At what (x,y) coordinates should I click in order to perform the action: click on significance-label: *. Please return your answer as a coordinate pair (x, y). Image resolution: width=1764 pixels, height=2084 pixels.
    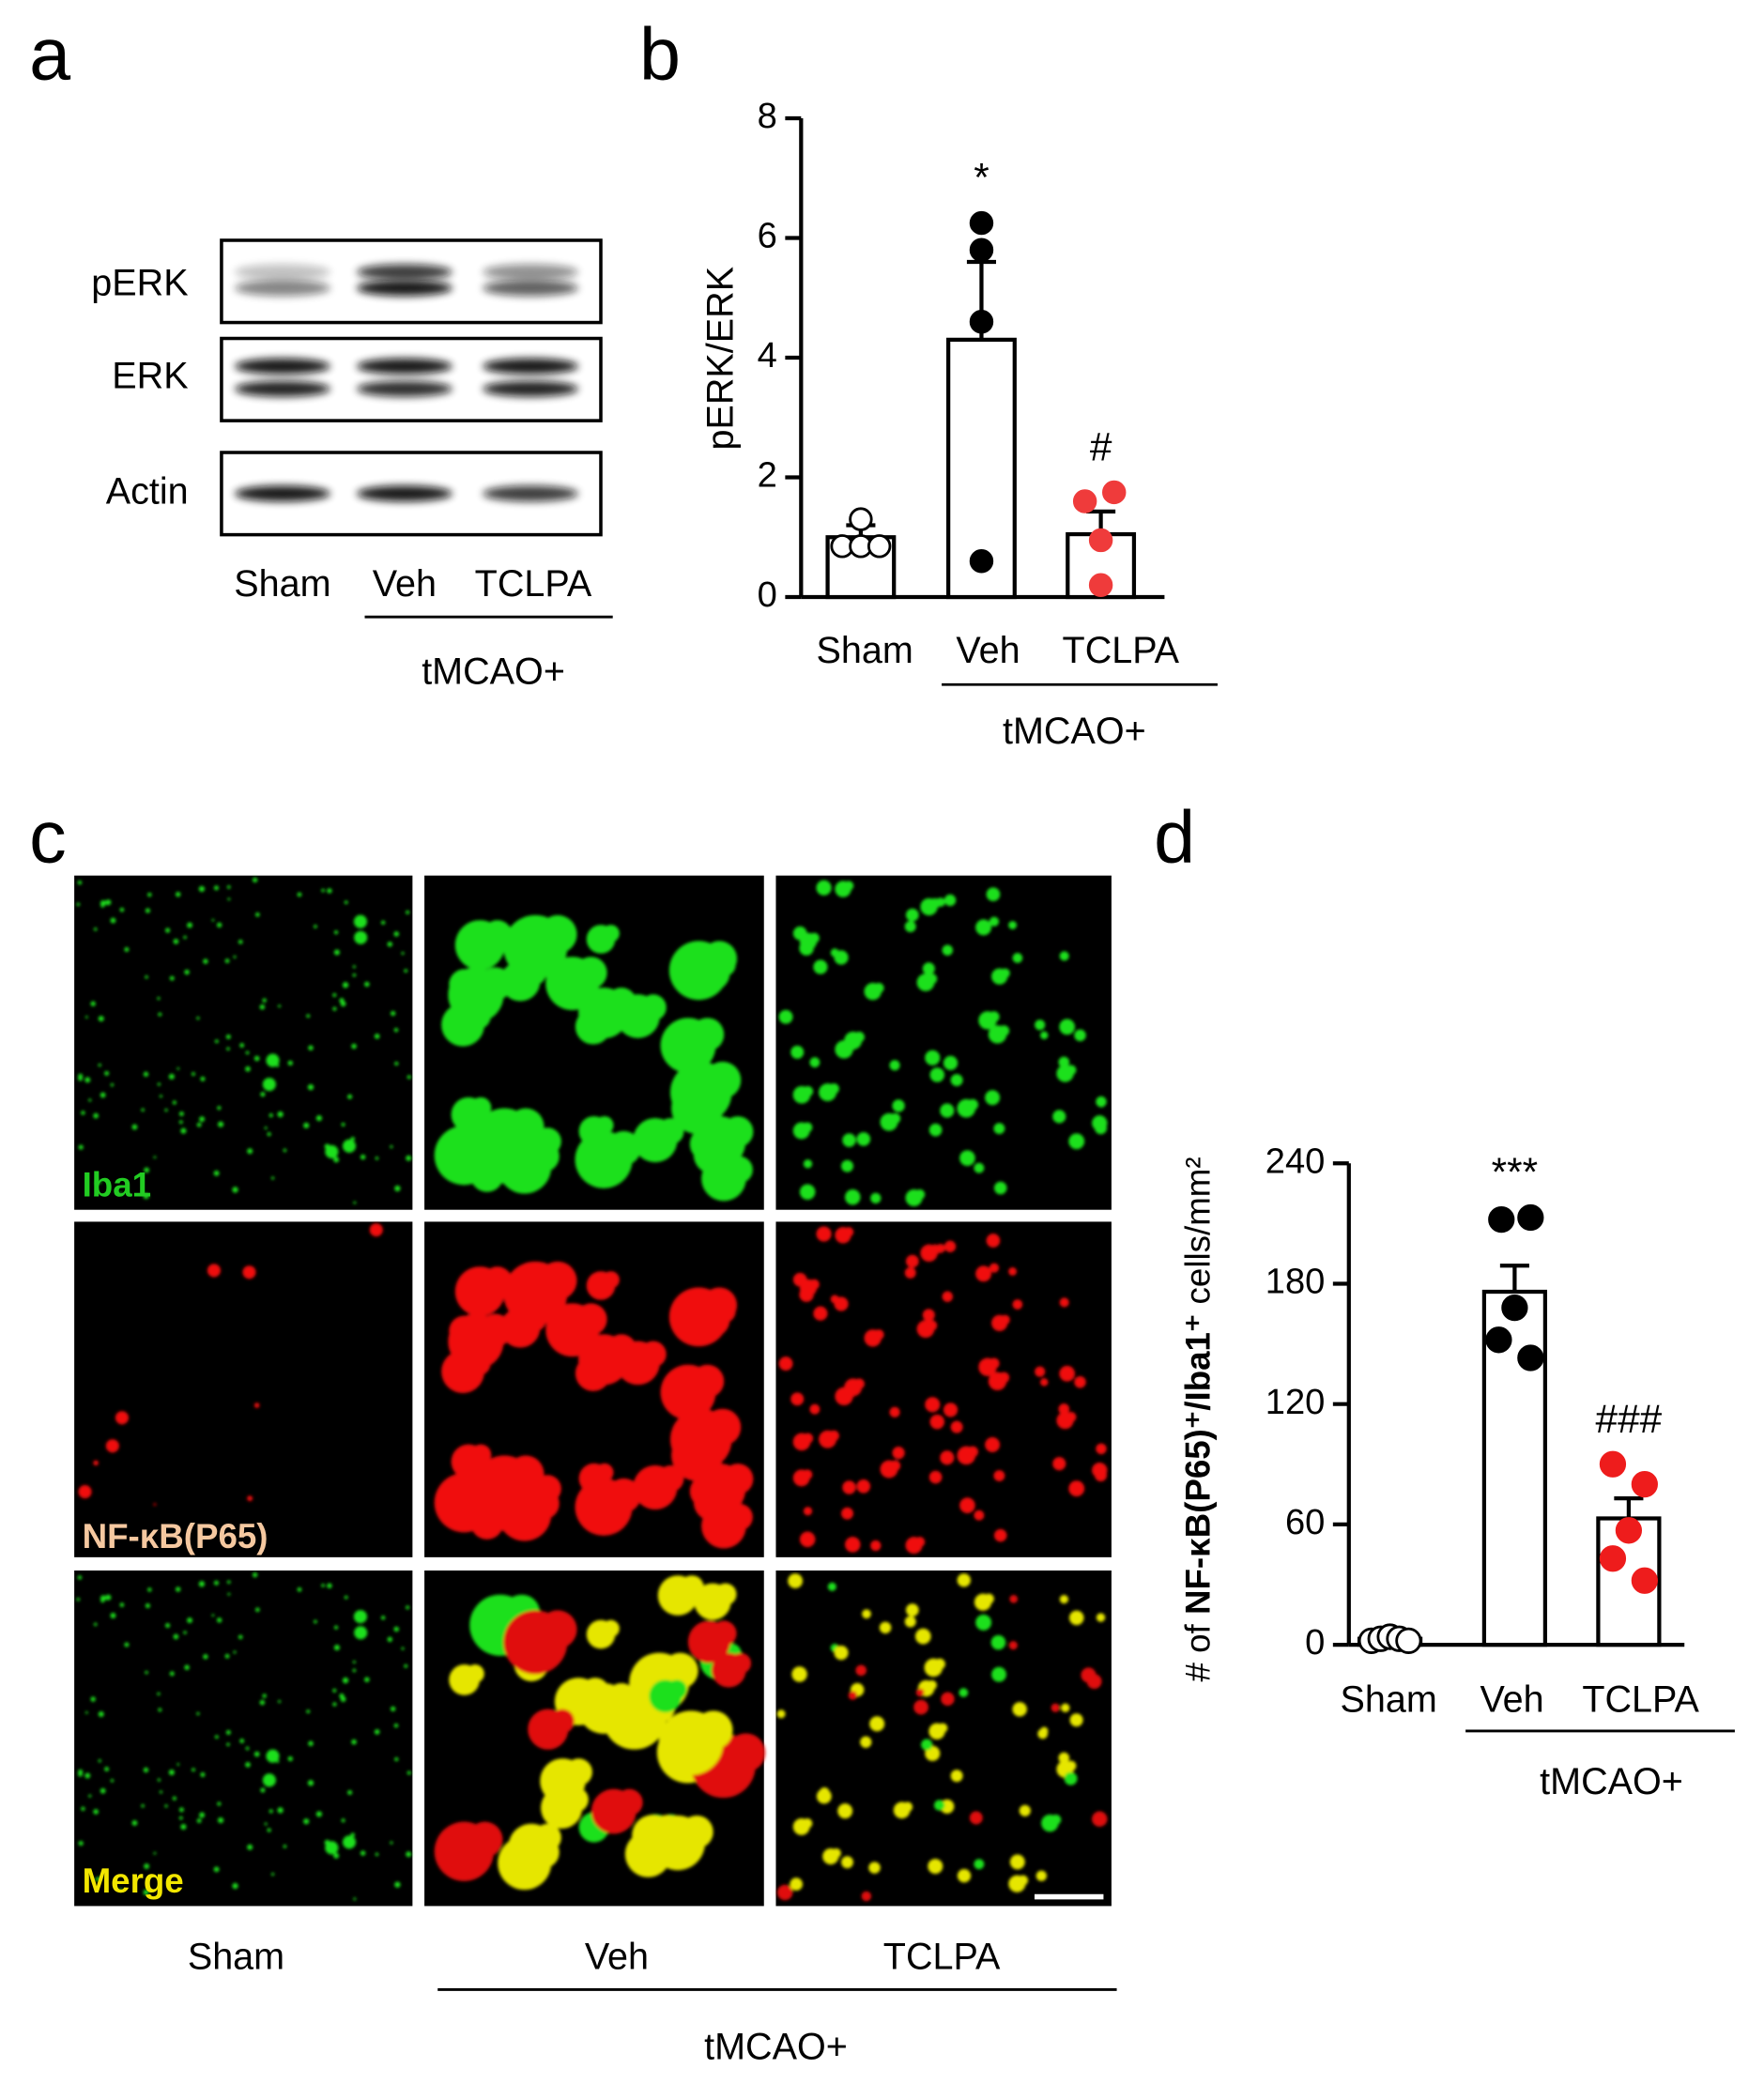
    Looking at the image, I should click on (982, 178).